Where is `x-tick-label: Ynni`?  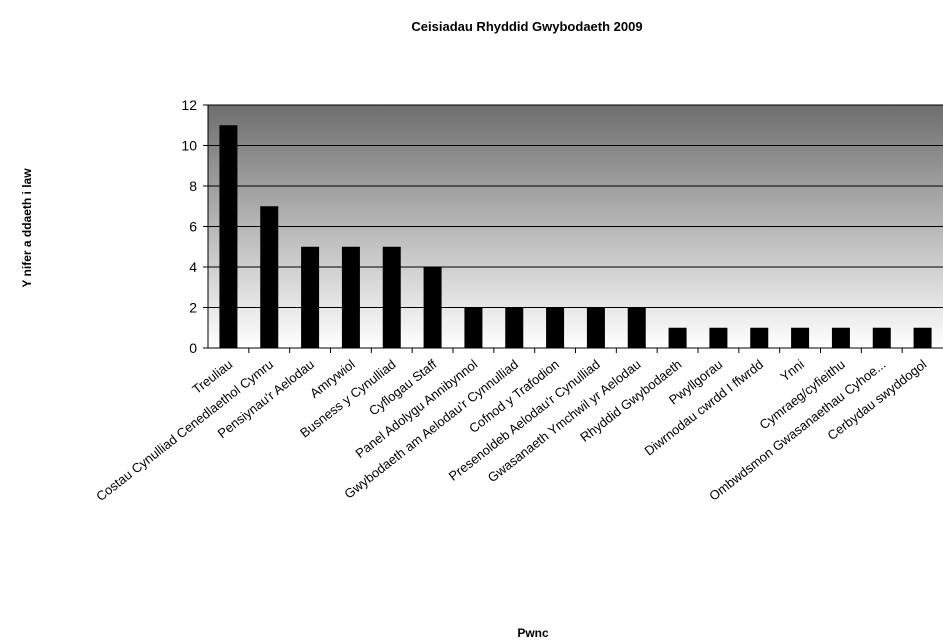 x-tick-label: Ynni is located at coordinates (792, 370).